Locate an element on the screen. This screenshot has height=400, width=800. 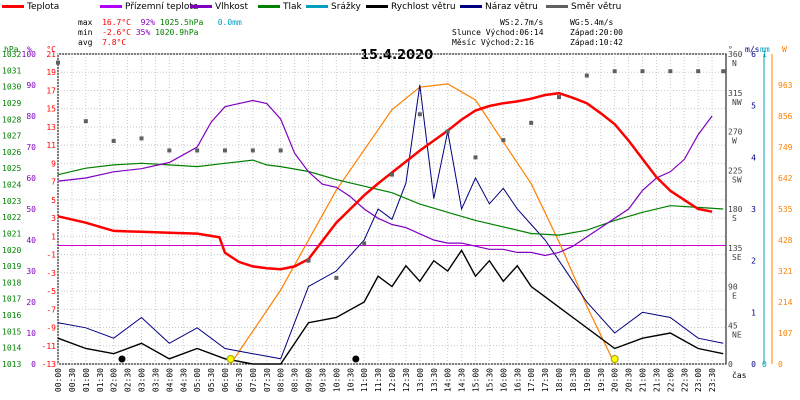
stats-wg: WG:5.4m/s is located at coordinates (592, 22).